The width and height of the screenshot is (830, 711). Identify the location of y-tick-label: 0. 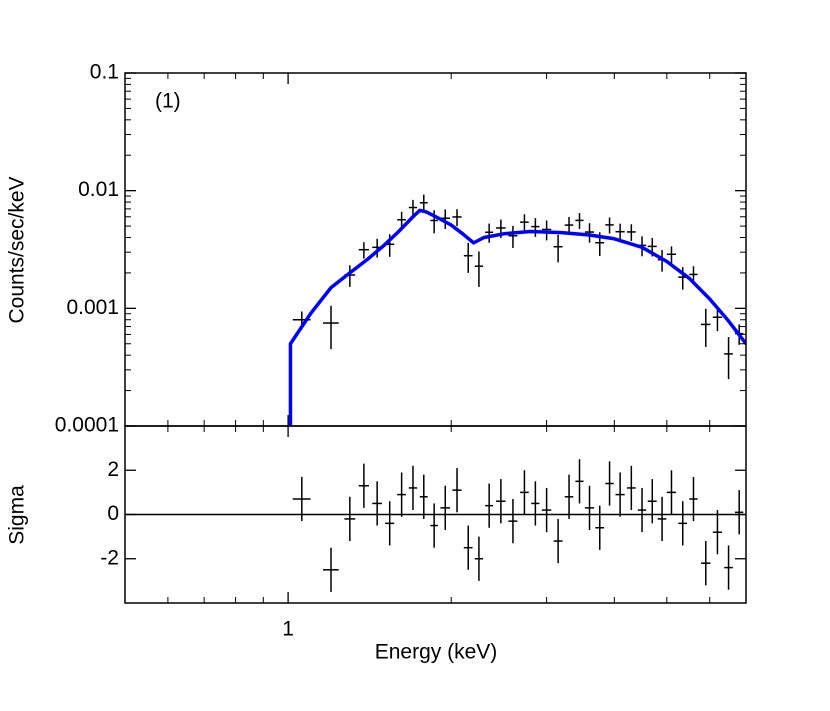
(113, 513).